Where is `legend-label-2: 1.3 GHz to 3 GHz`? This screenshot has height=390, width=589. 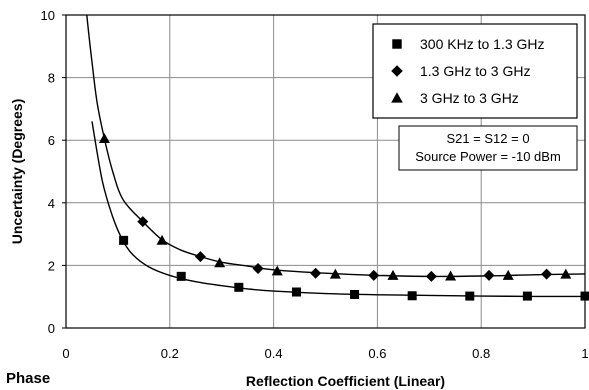
legend-label-2: 1.3 GHz to 3 GHz is located at coordinates (475, 71).